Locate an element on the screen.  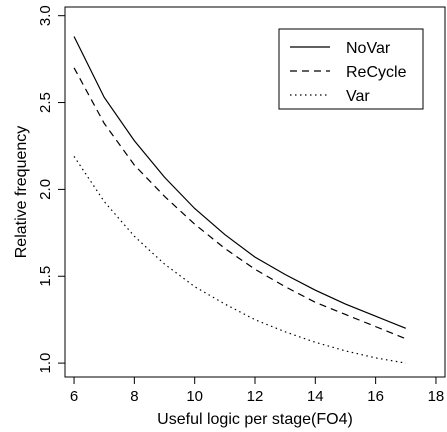
legend-label-var: Var is located at coordinates (358, 96).